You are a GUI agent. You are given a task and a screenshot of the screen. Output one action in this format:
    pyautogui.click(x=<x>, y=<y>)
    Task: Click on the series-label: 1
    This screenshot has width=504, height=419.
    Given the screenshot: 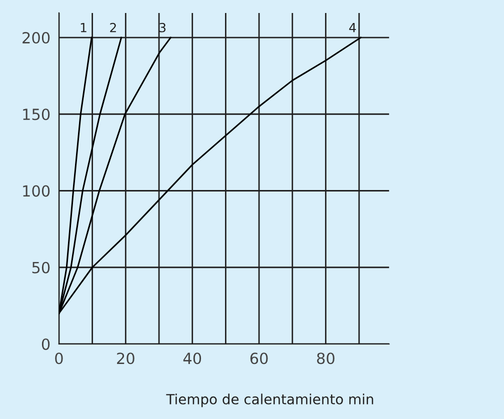 What is the action you would take?
    pyautogui.click(x=83, y=27)
    